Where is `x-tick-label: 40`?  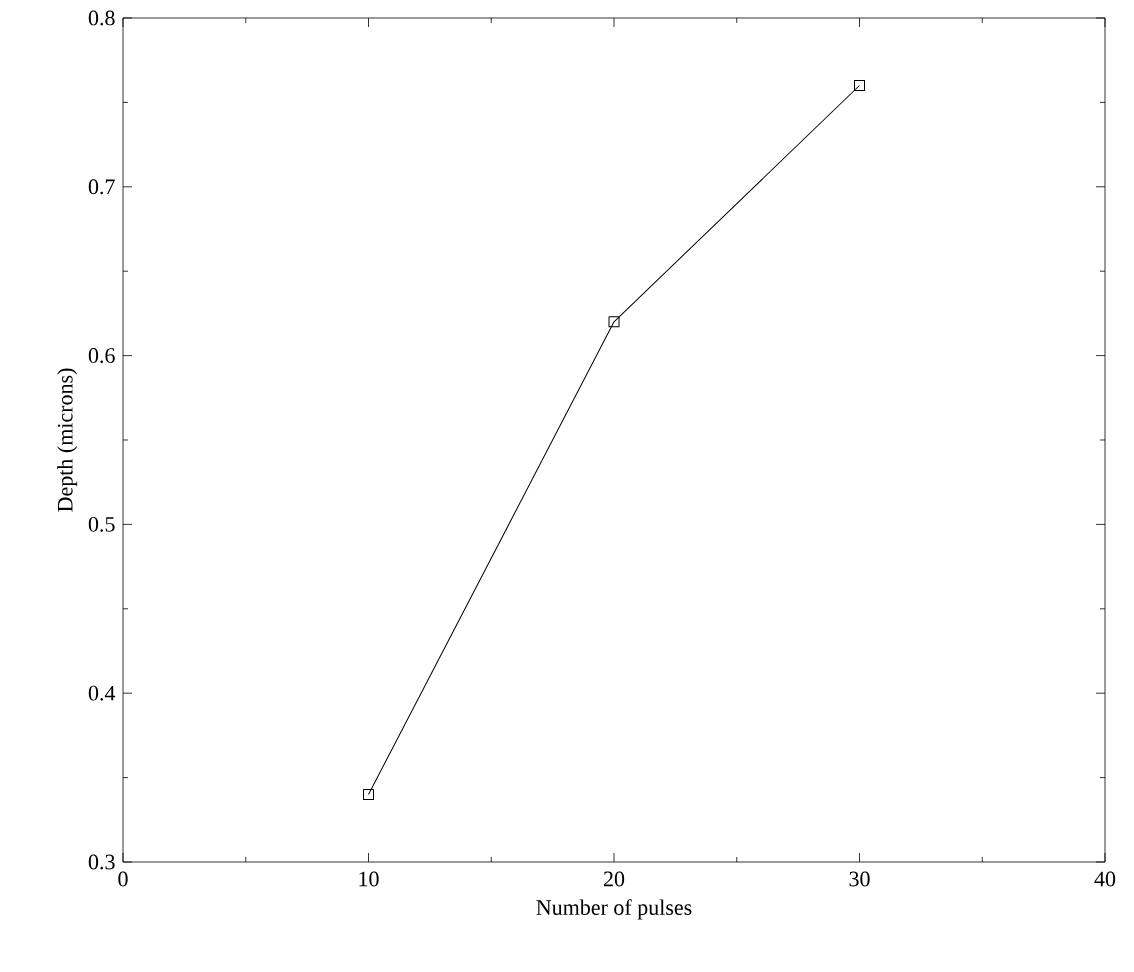 x-tick-label: 40 is located at coordinates (1105, 879).